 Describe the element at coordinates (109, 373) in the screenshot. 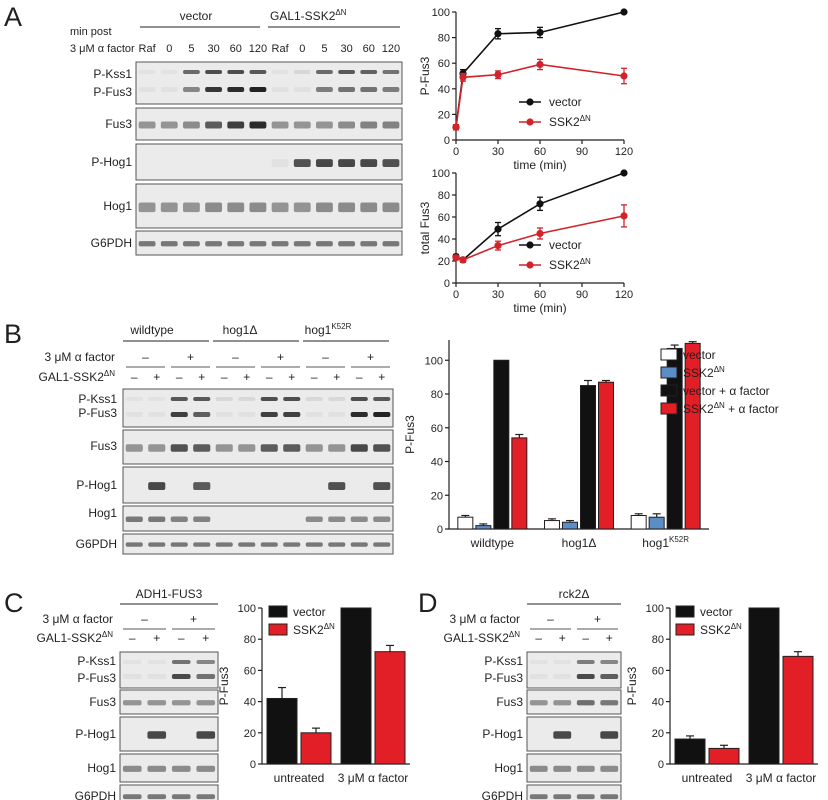

I see `gal-ssk2-label-sup: ΔN` at that location.